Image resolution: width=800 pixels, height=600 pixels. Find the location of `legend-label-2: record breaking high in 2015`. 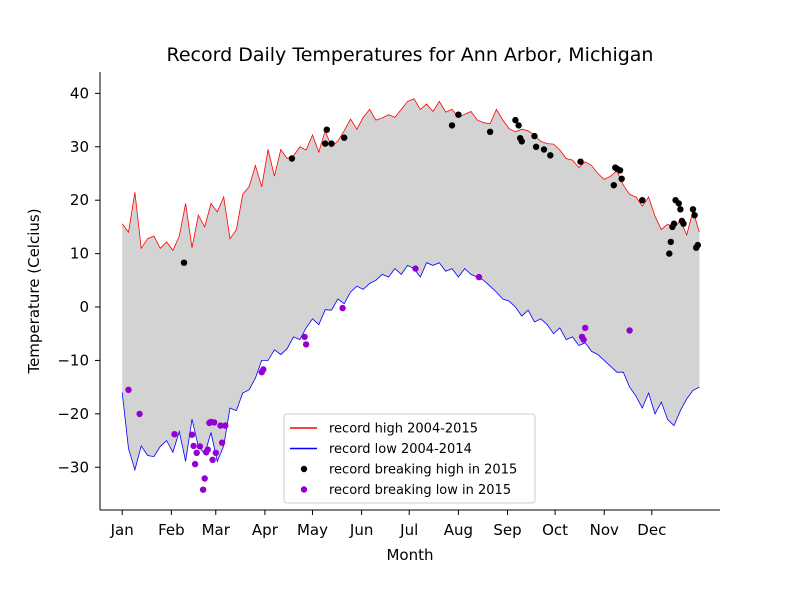

legend-label-2: record breaking high in 2015 is located at coordinates (423, 470).